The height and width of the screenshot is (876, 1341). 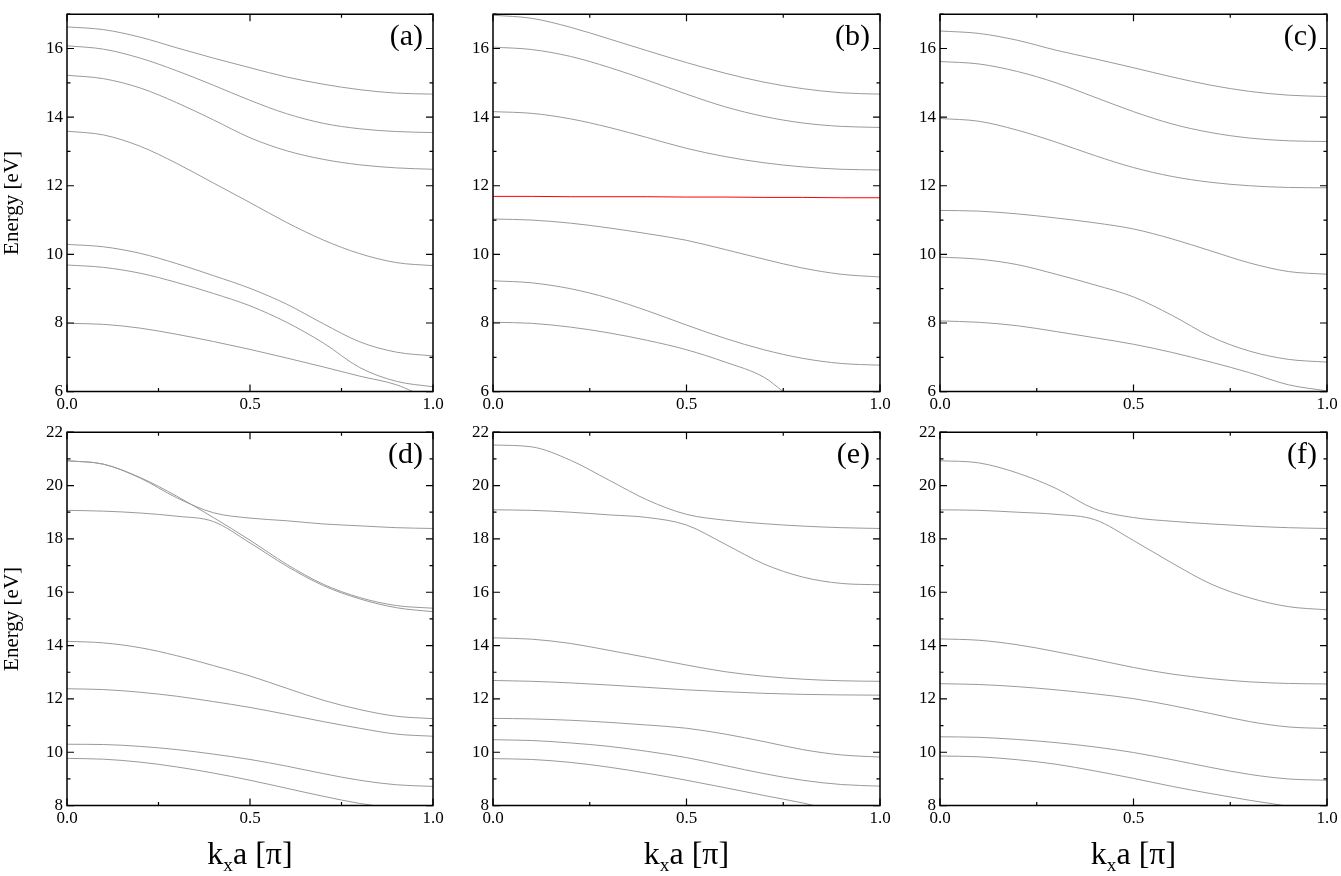 I want to click on annotation: (b), so click(x=852, y=35).